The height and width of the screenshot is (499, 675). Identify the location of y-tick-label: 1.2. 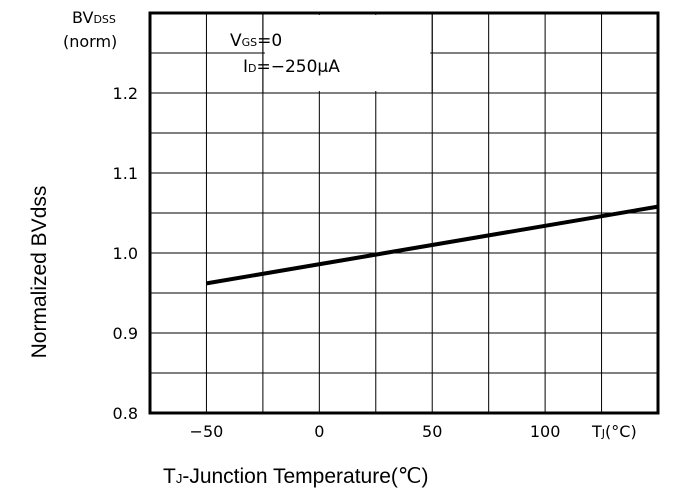
(125, 93).